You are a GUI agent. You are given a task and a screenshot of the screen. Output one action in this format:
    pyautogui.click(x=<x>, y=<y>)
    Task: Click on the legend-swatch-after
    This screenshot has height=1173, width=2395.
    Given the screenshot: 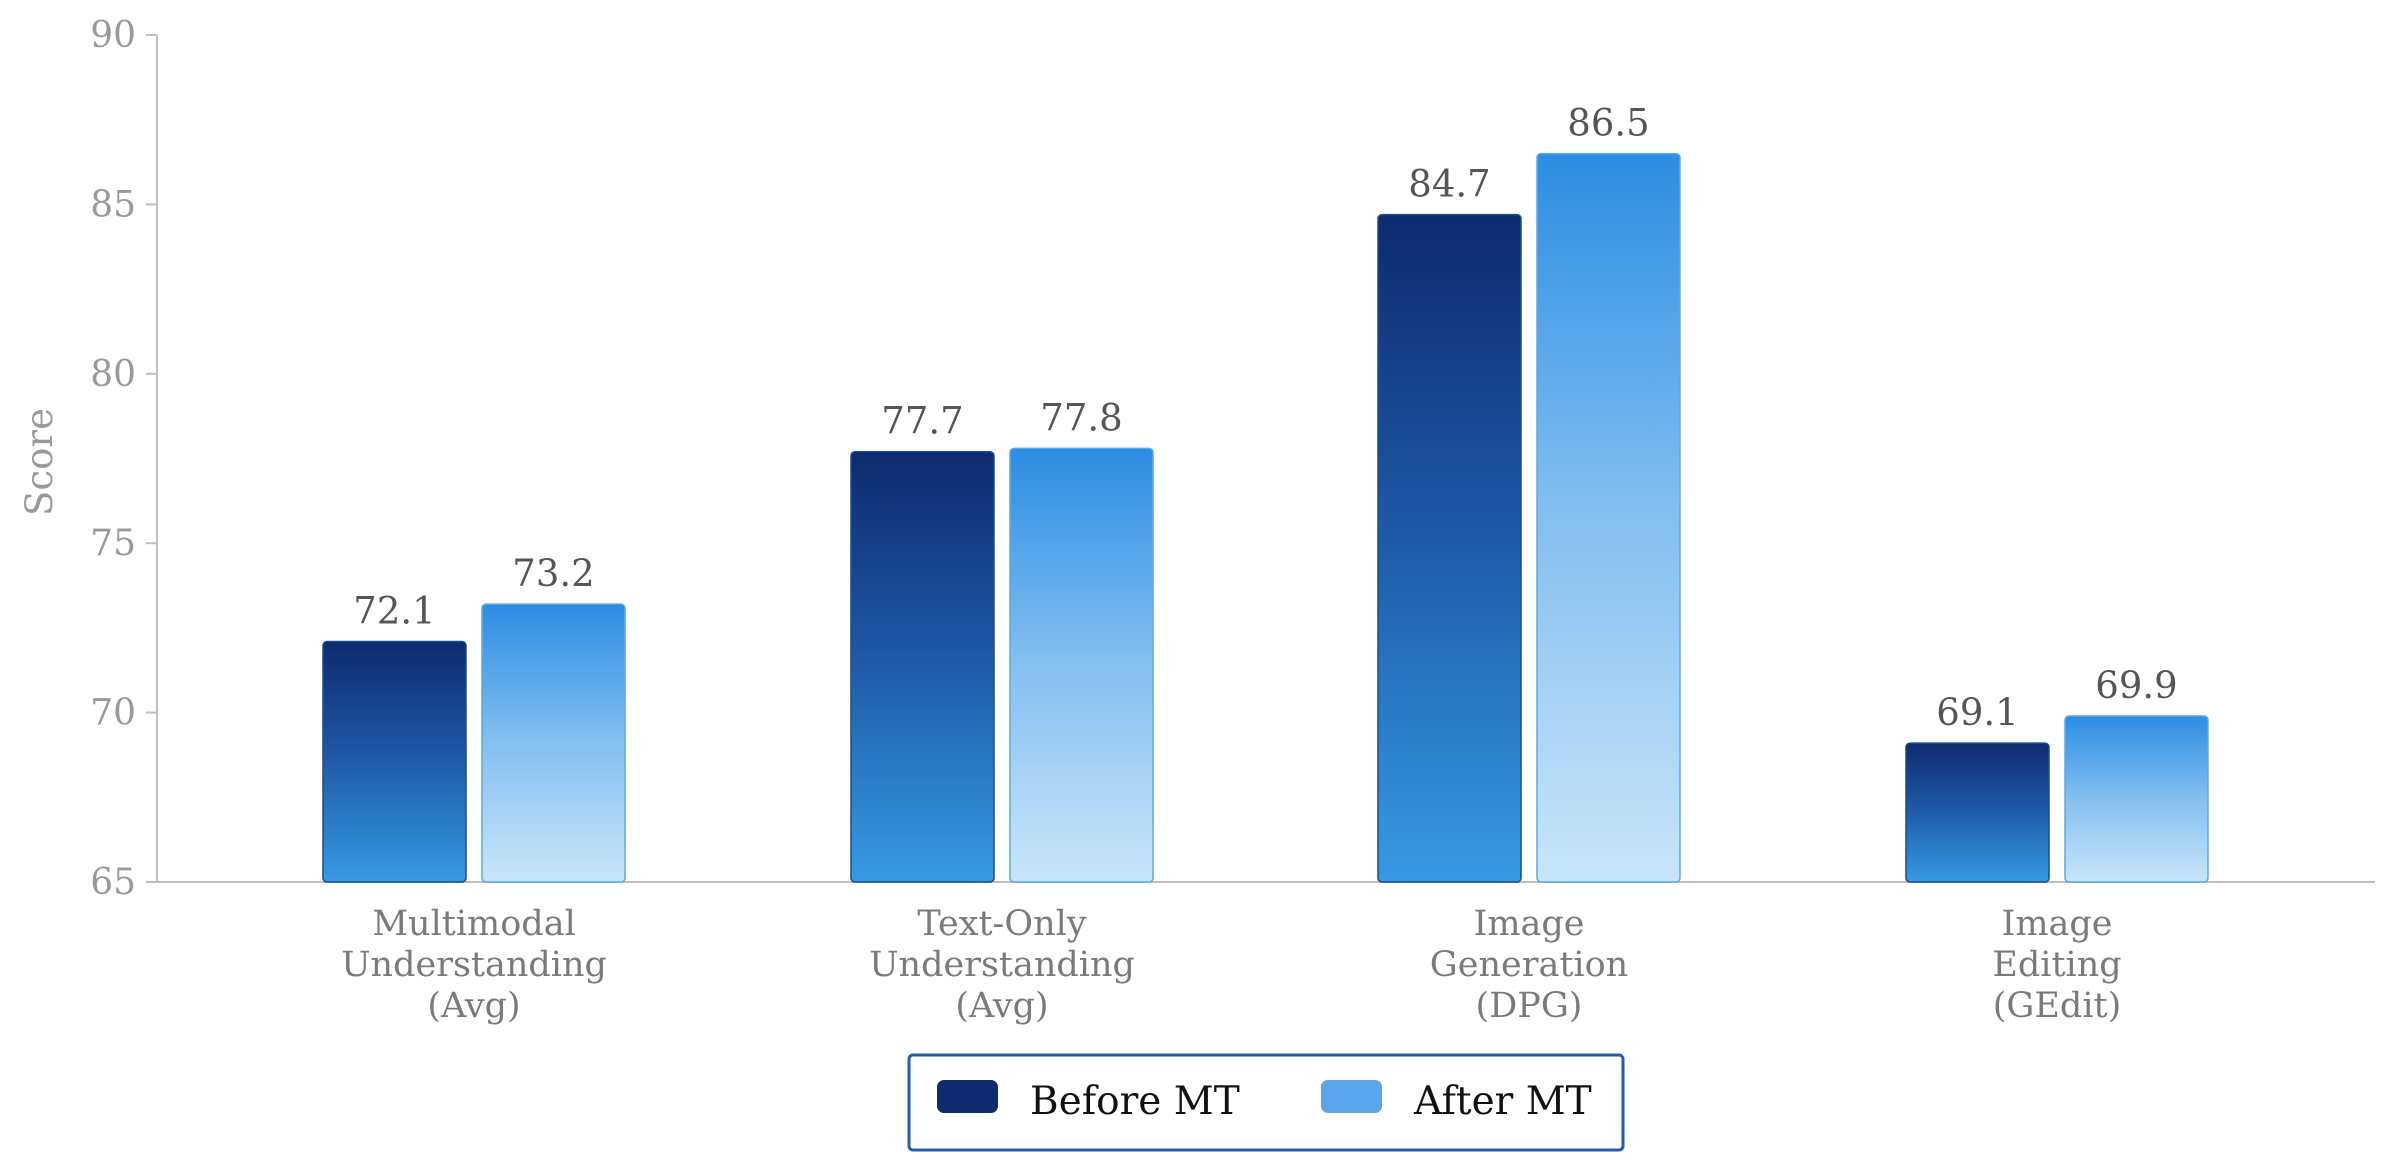 What is the action you would take?
    pyautogui.click(x=1351, y=1096)
    